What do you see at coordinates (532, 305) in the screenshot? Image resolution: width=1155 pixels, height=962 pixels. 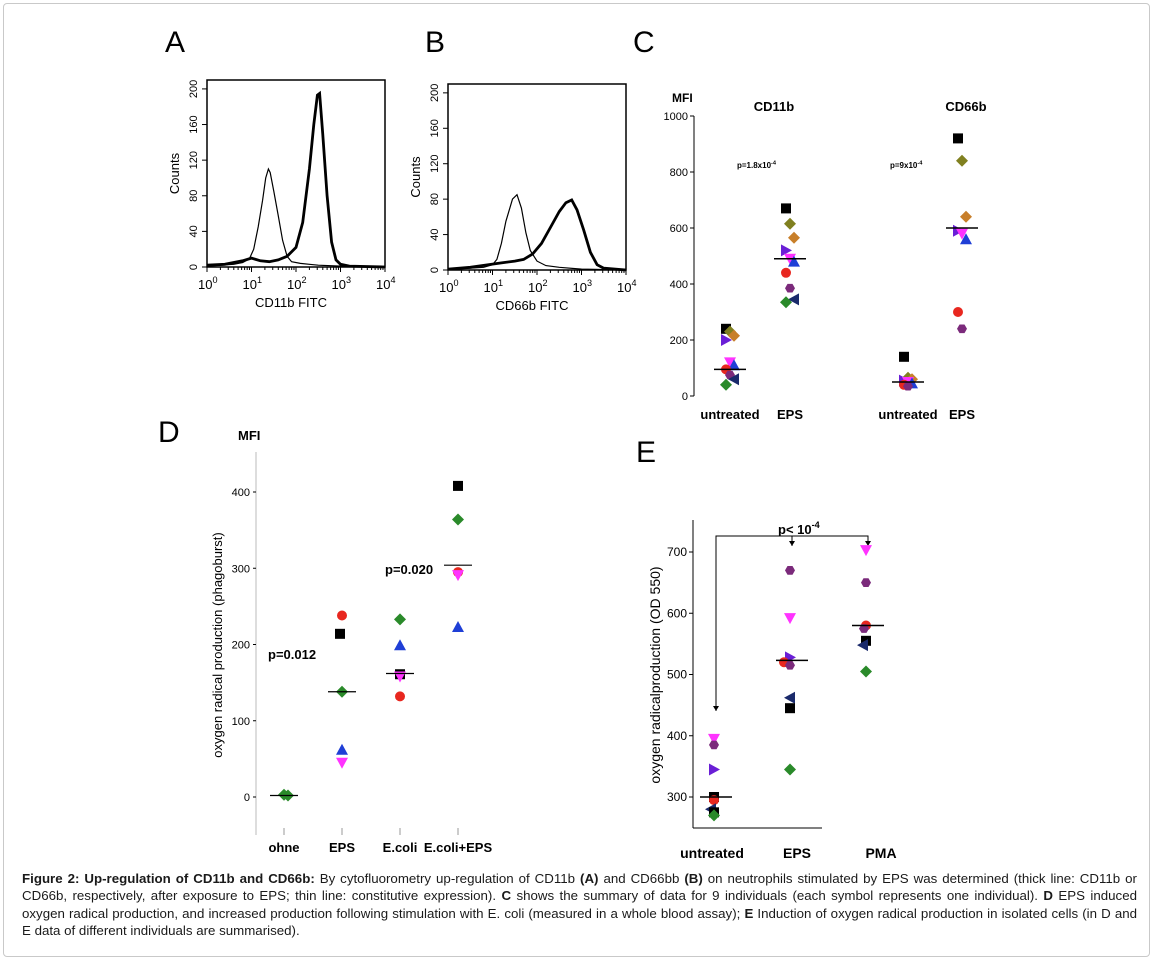 I see `x-axis-label-b: CD66b FITC` at bounding box center [532, 305].